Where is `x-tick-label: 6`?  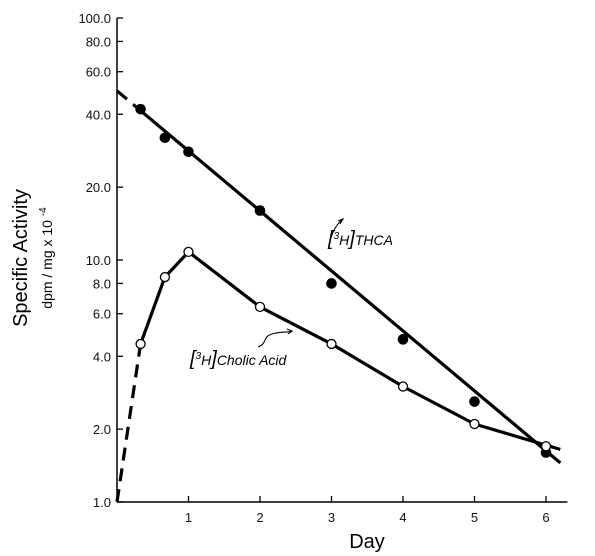 x-tick-label: 6 is located at coordinates (545, 517).